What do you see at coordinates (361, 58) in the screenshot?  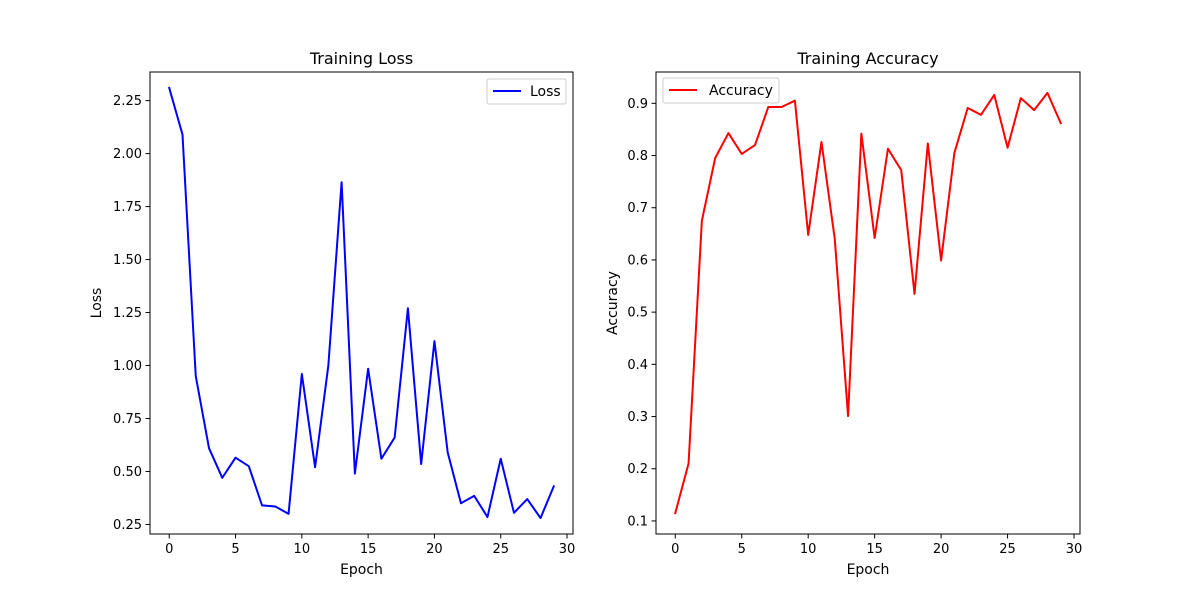 I see `loss-chart-title: Training Loss` at bounding box center [361, 58].